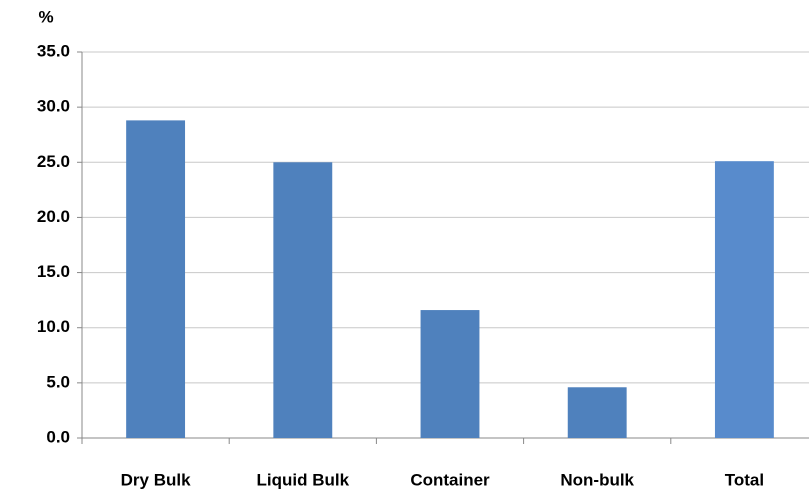 This screenshot has height=496, width=809. I want to click on x-tick-label: Total, so click(744, 479).